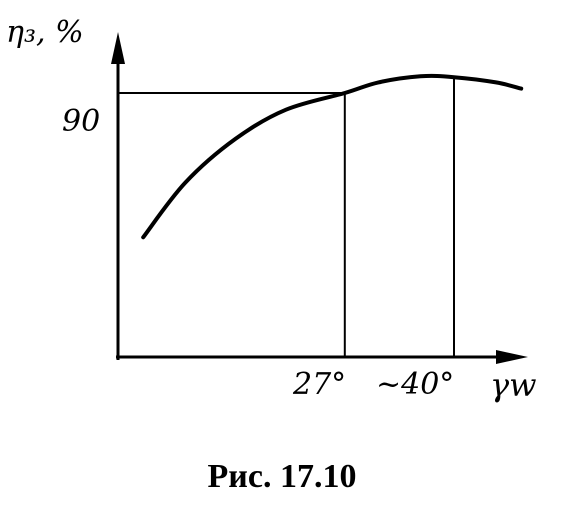 This screenshot has height=517, width=564. I want to click on x-axis-label: γw, so click(513, 385).